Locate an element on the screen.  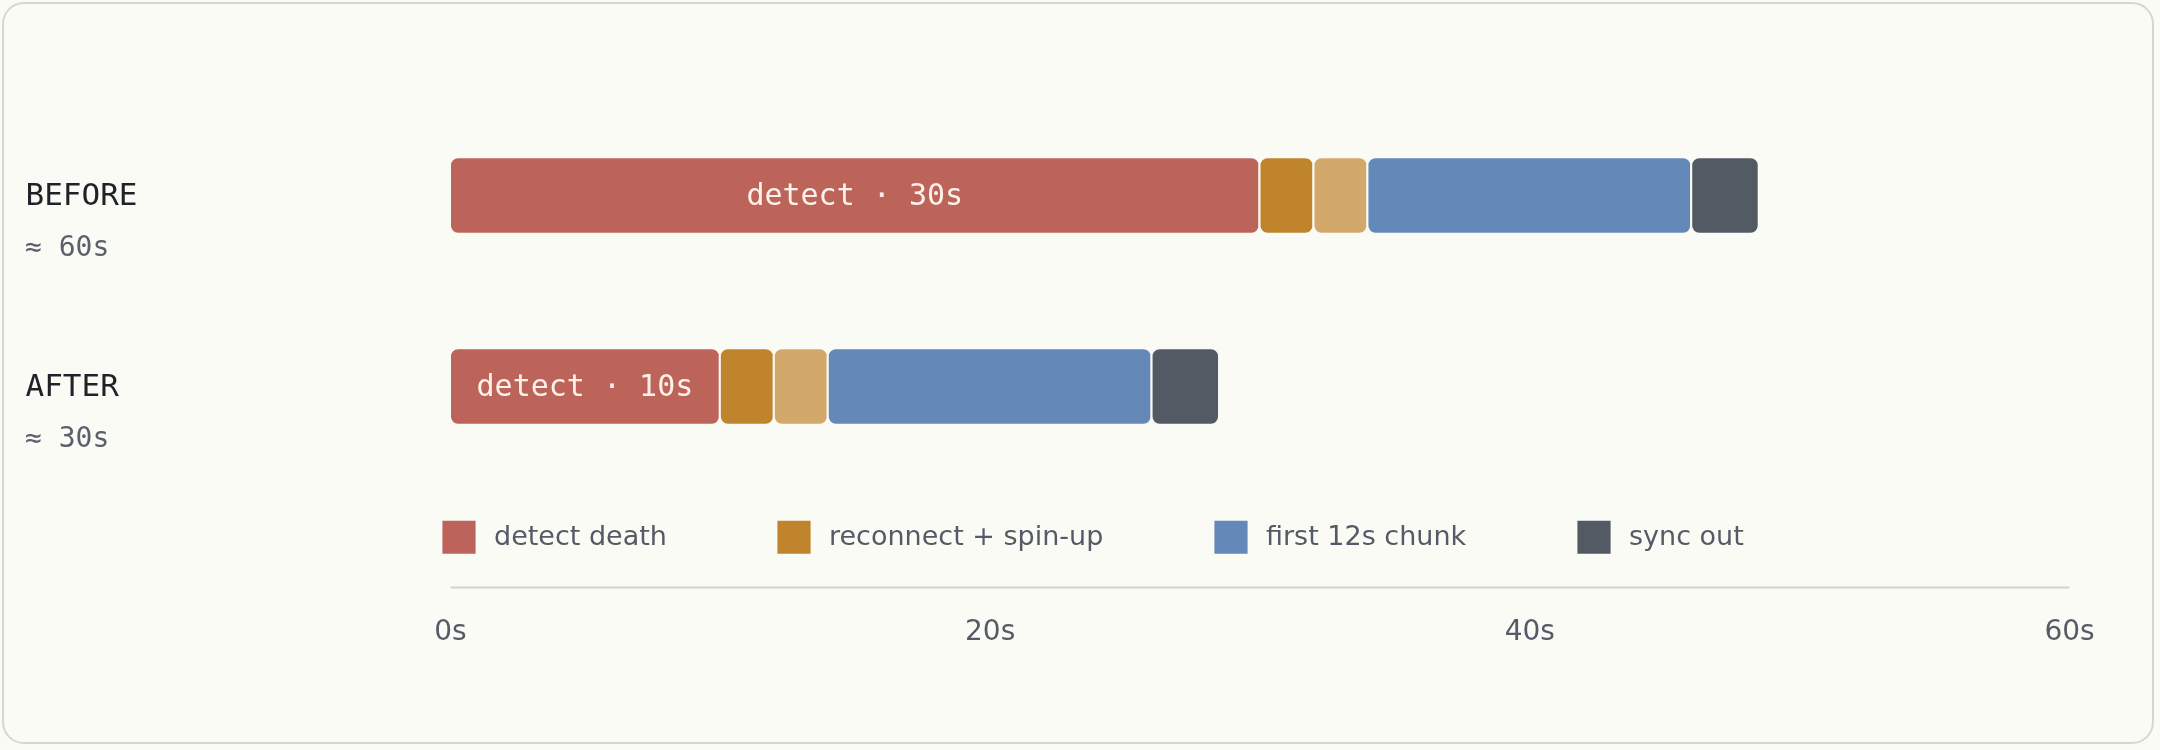
x-tick-label: 40s is located at coordinates (1529, 630).